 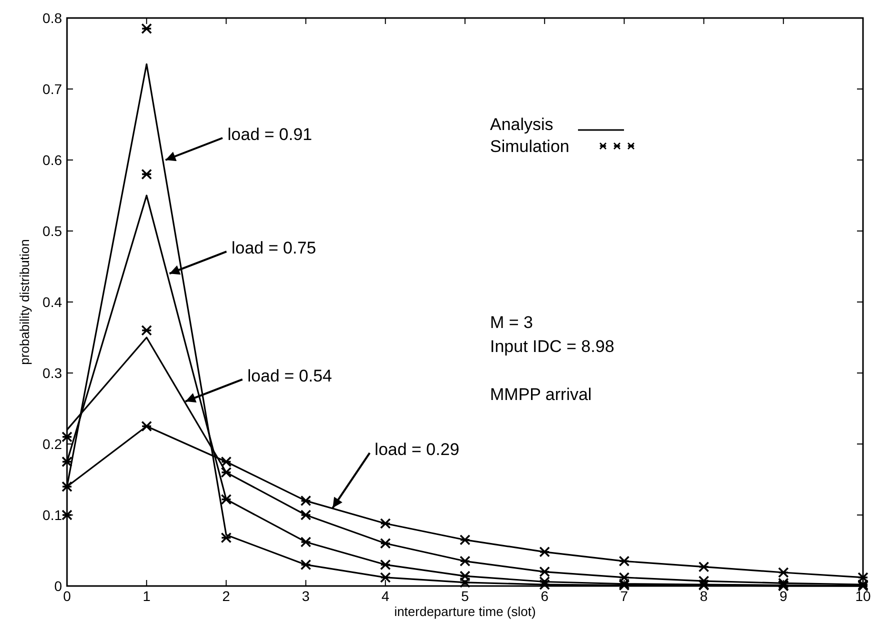 What do you see at coordinates (544, 596) in the screenshot?
I see `x-tick-label: 6` at bounding box center [544, 596].